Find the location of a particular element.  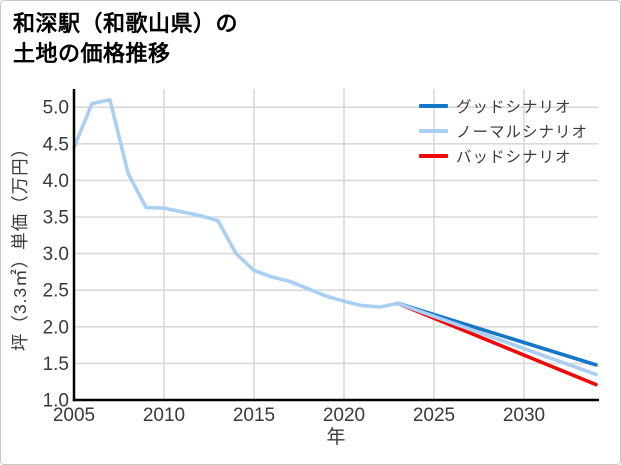

y-tick-label: 2.0 is located at coordinates (56, 327).